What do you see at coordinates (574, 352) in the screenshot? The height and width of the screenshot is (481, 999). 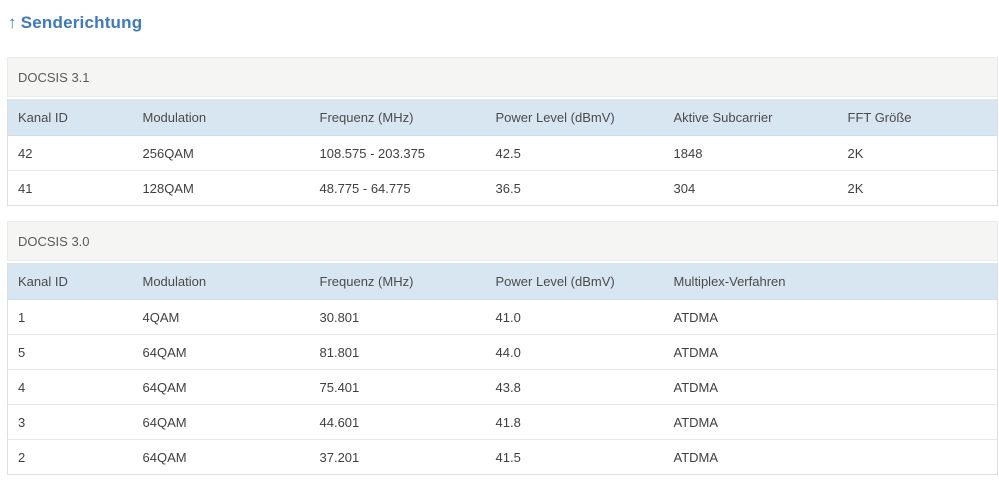 I see `cell-power-level: 44.0` at bounding box center [574, 352].